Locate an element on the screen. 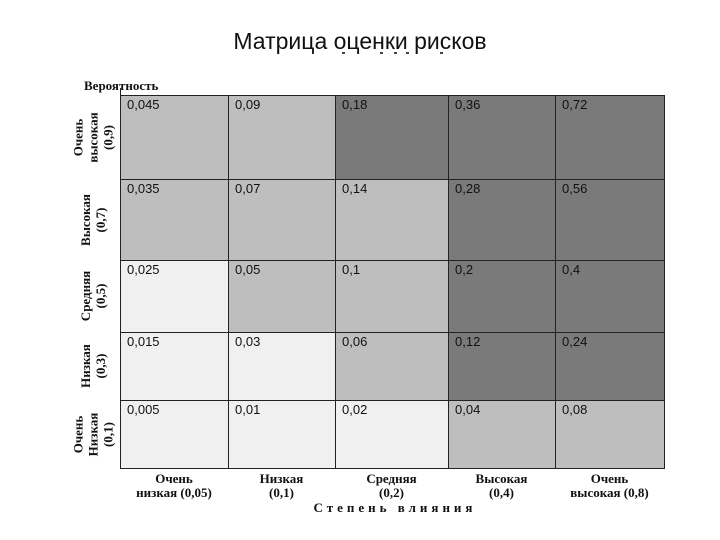 The image size is (720, 540). cell-value: 0,02 is located at coordinates (355, 409).